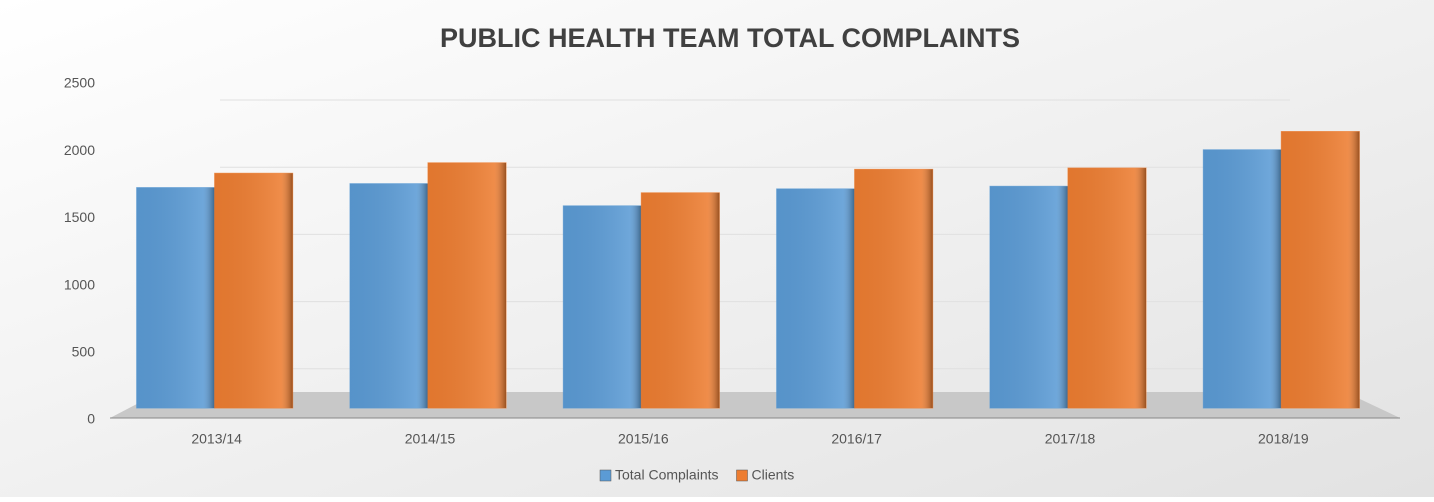  I want to click on x-tick-label: 2016/17, so click(856, 439).